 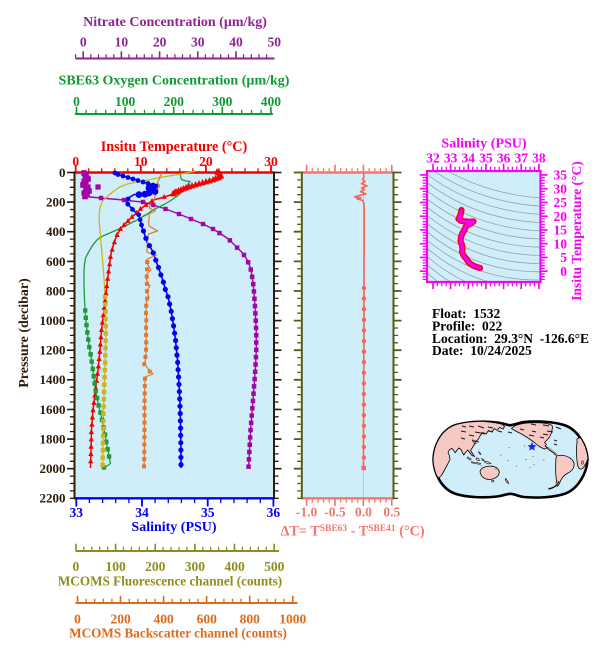 I want to click on svg-text: 1400, so click(x=53, y=379).